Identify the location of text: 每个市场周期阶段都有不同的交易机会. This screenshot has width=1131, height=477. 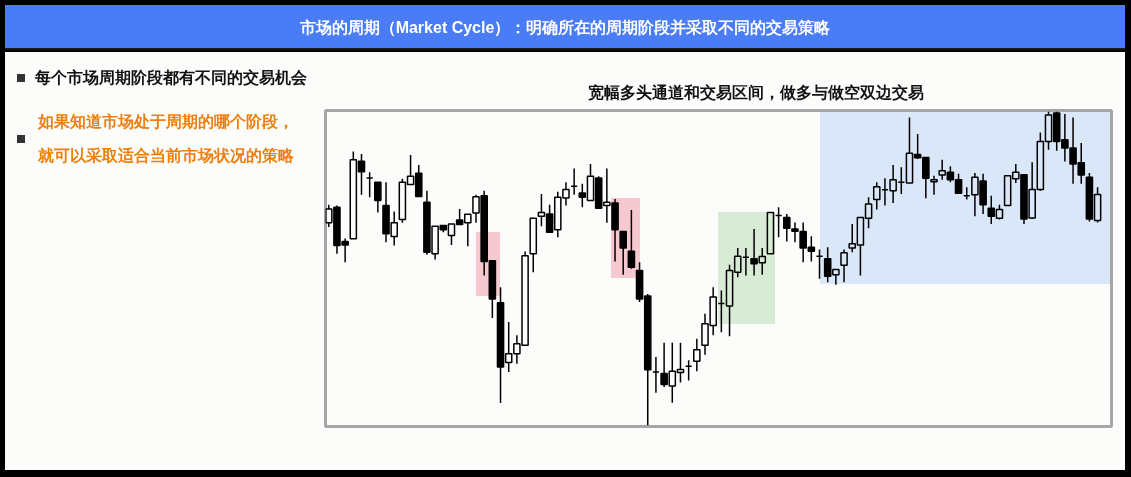
(171, 78).